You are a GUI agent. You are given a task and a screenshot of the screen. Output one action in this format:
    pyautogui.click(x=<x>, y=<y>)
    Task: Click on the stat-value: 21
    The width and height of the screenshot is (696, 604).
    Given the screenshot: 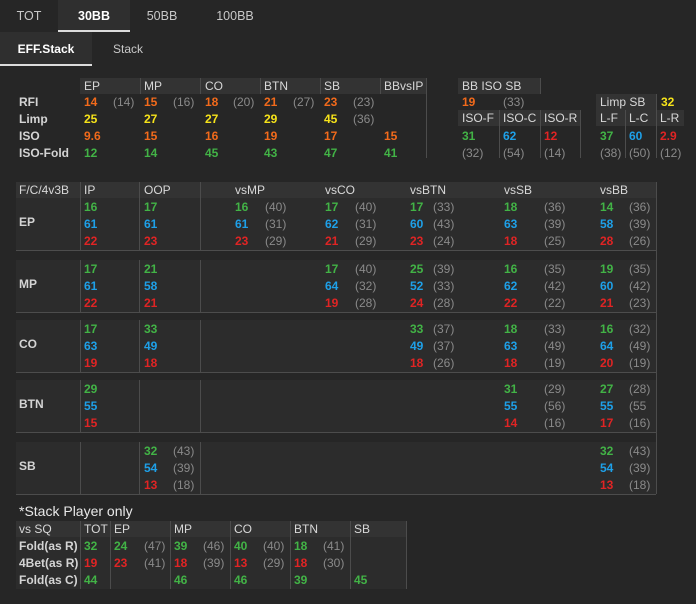 What is the action you would take?
    pyautogui.click(x=271, y=102)
    